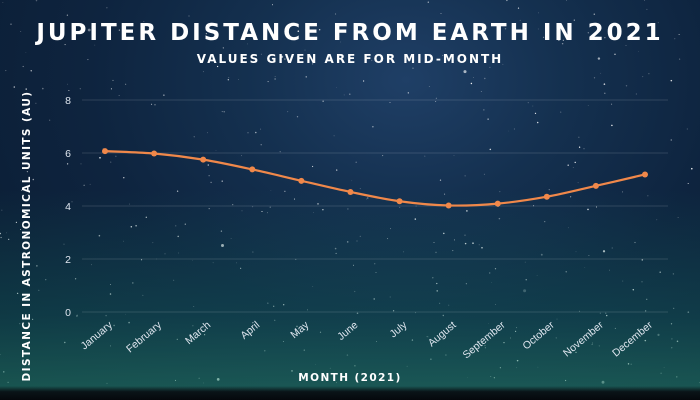 This screenshot has height=400, width=700. I want to click on series-line, so click(375, 178).